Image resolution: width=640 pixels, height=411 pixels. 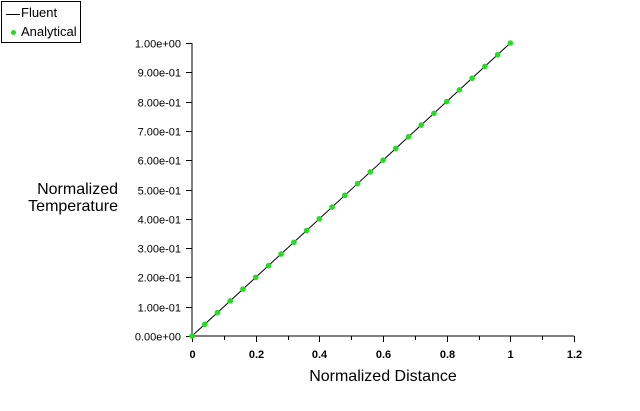 I want to click on y-tick-label: 5.00e-01, so click(x=159, y=192).